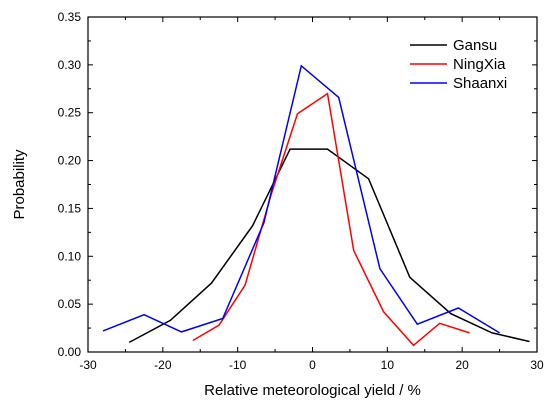 This screenshot has height=401, width=551. I want to click on y-tick-label: 0.35, so click(70, 17).